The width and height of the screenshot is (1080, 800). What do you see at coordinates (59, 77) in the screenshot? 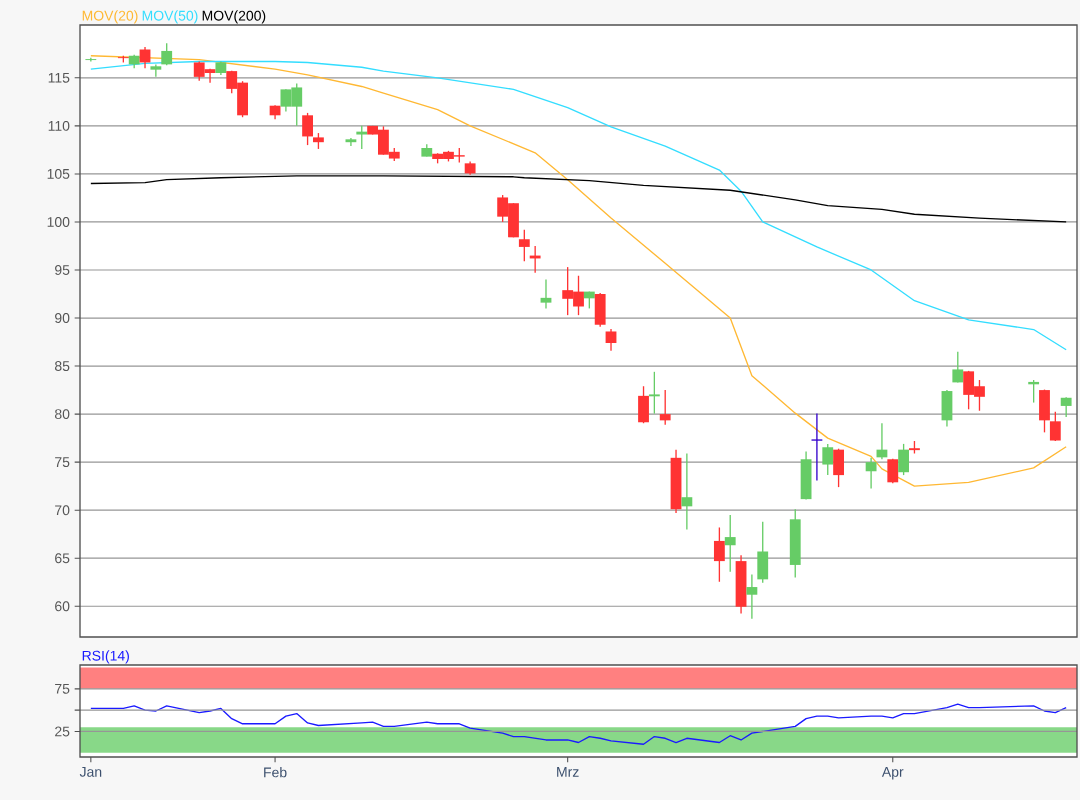
I see `y-tick-label: 115` at bounding box center [59, 77].